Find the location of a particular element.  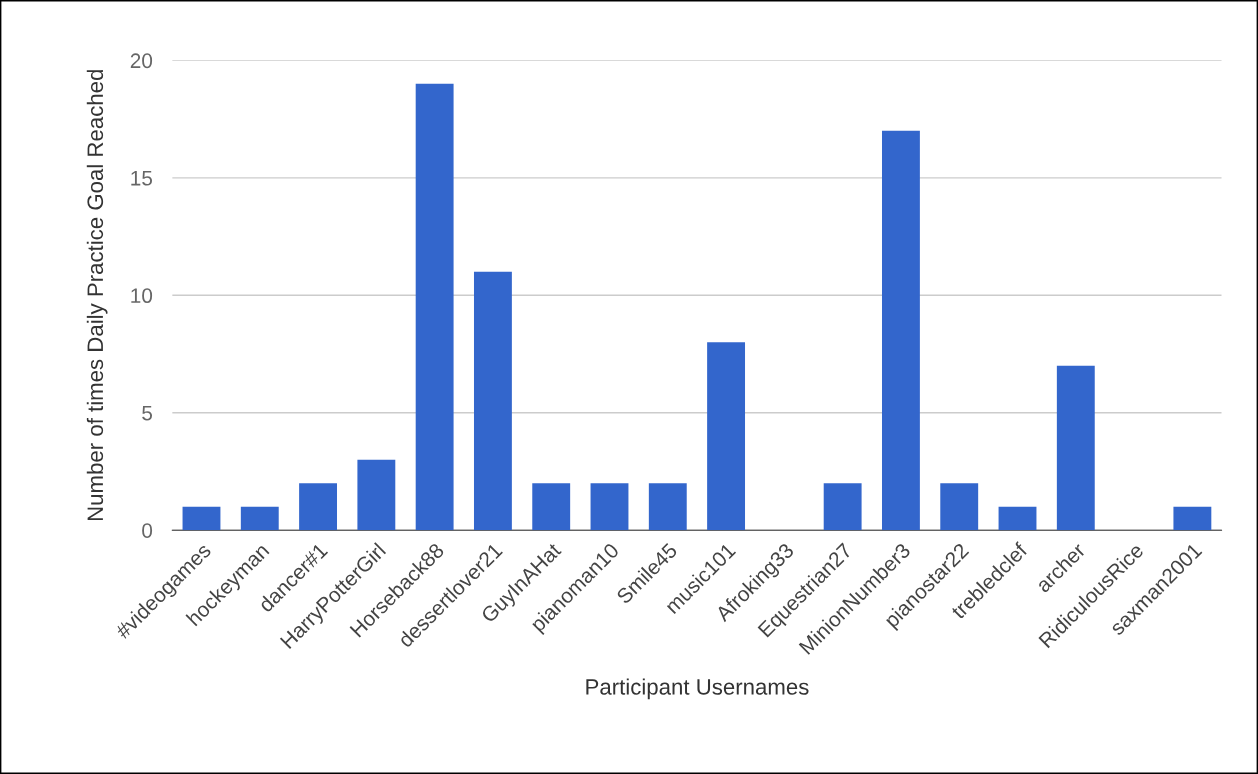

y-axis-title: Number of times Daily Practice Goal Reached is located at coordinates (97, 295).